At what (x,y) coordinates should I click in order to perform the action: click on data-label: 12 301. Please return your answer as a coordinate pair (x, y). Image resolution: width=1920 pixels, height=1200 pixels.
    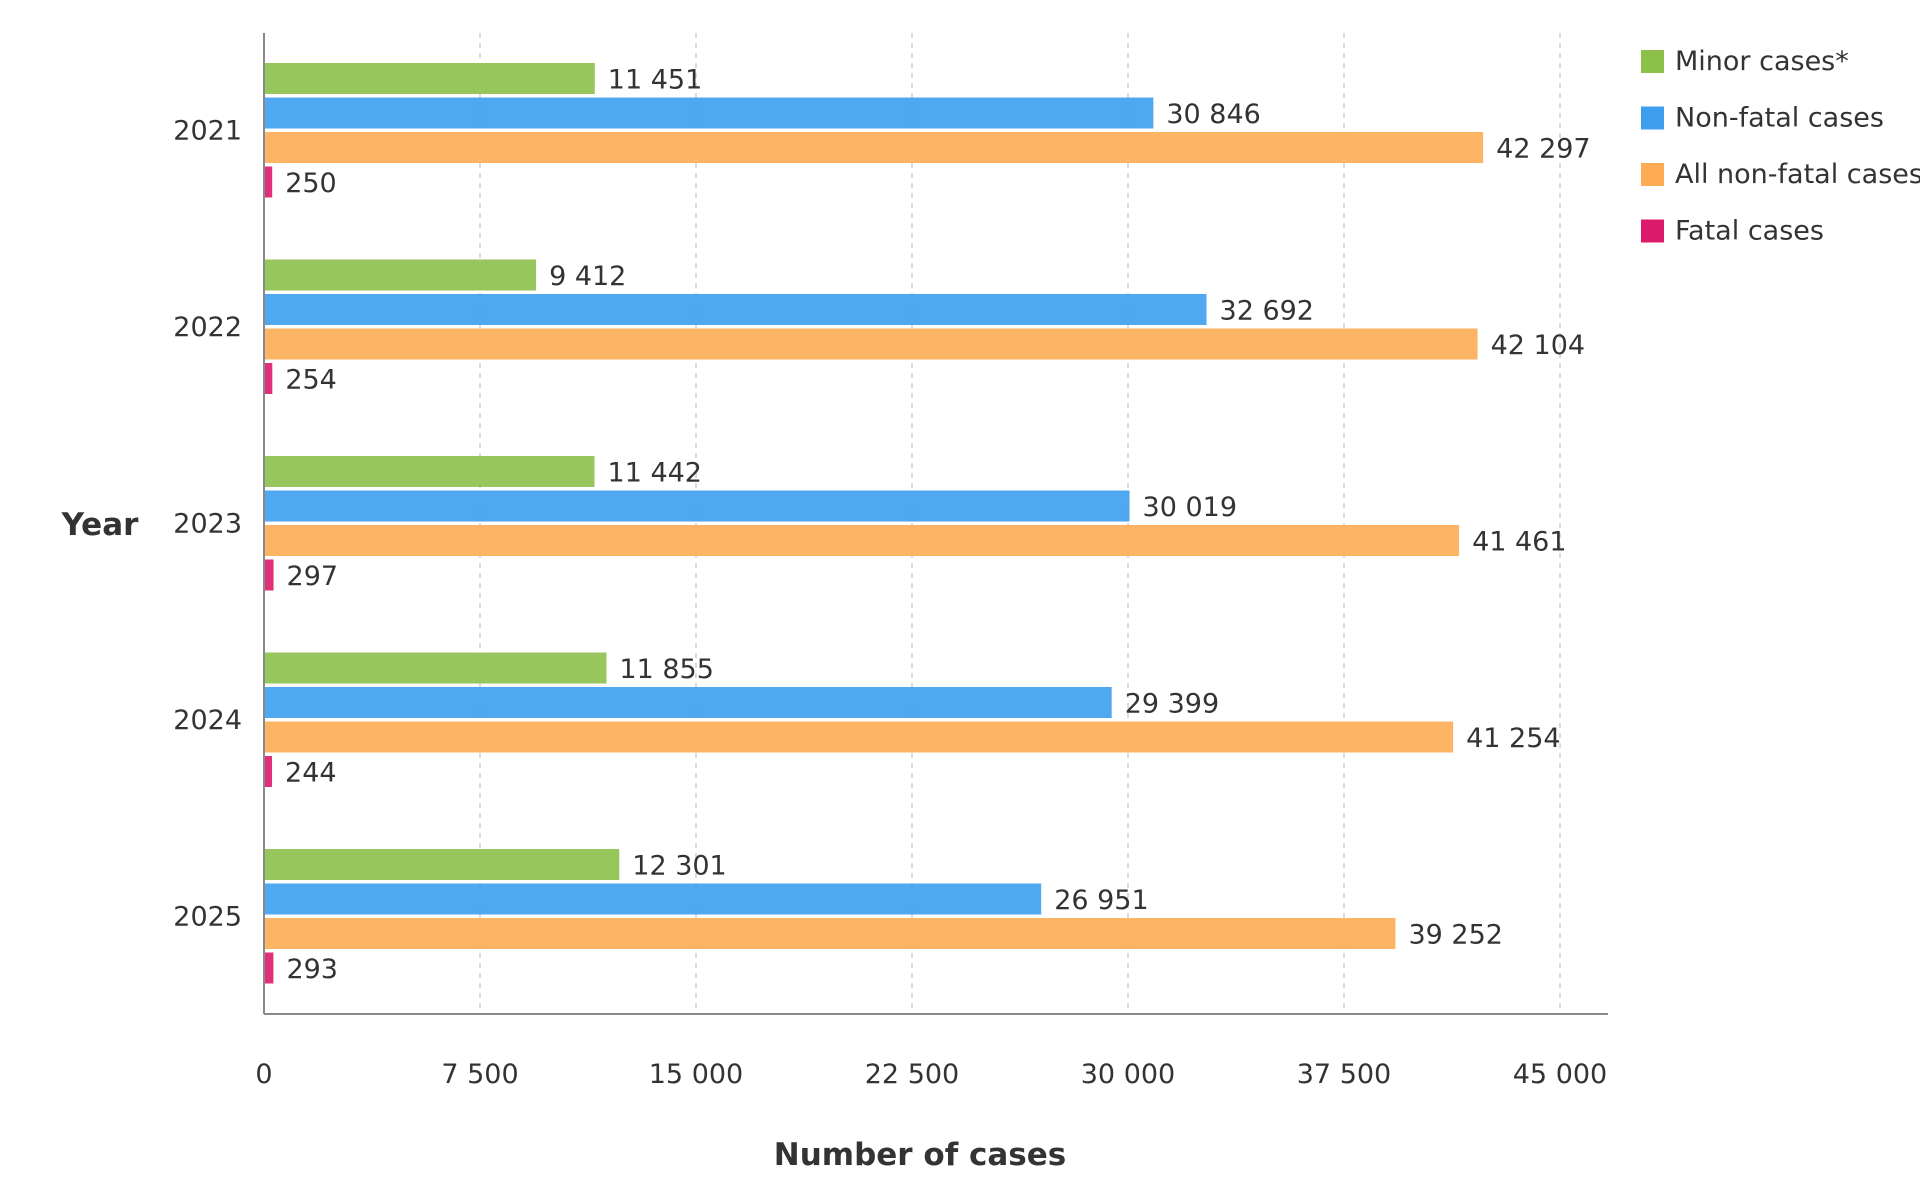
    Looking at the image, I should click on (679, 866).